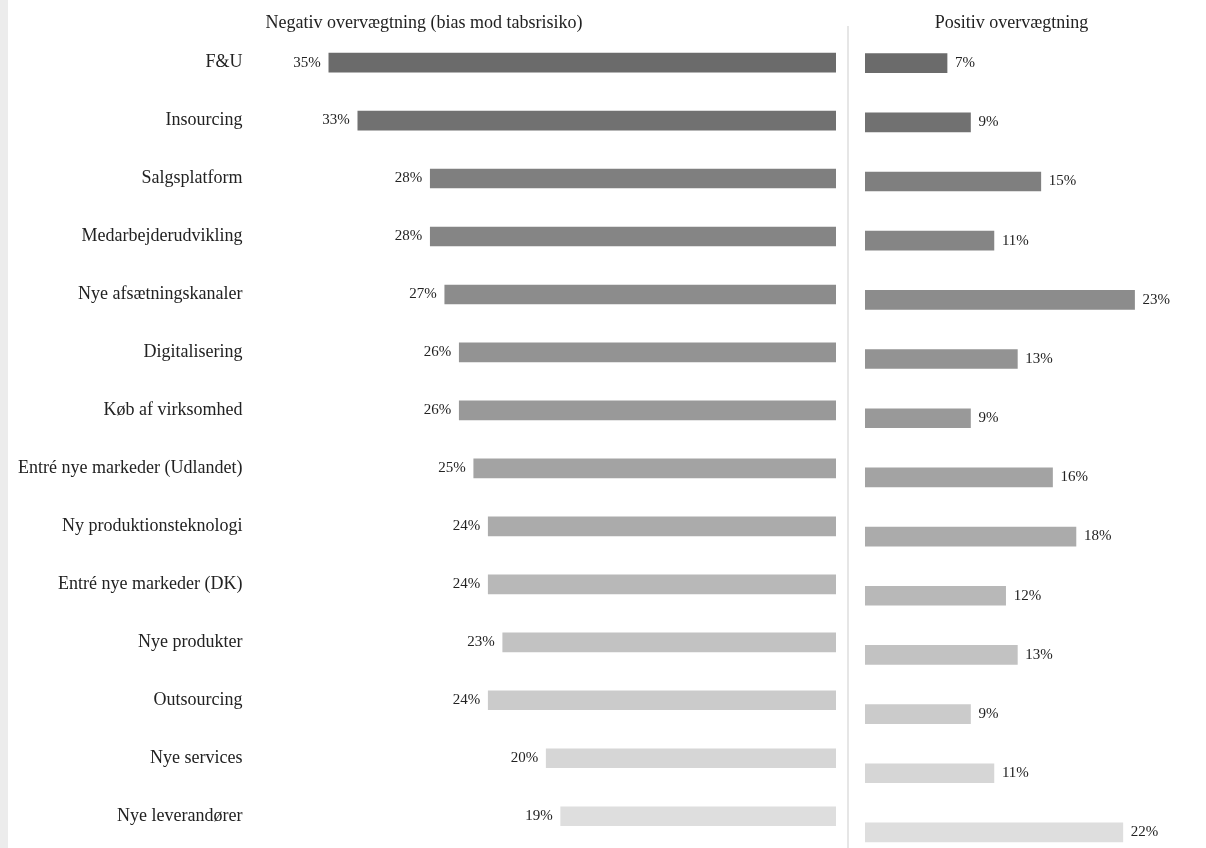 This screenshot has height=848, width=1206. I want to click on y-tick-label: Nye produkter, so click(190, 641).